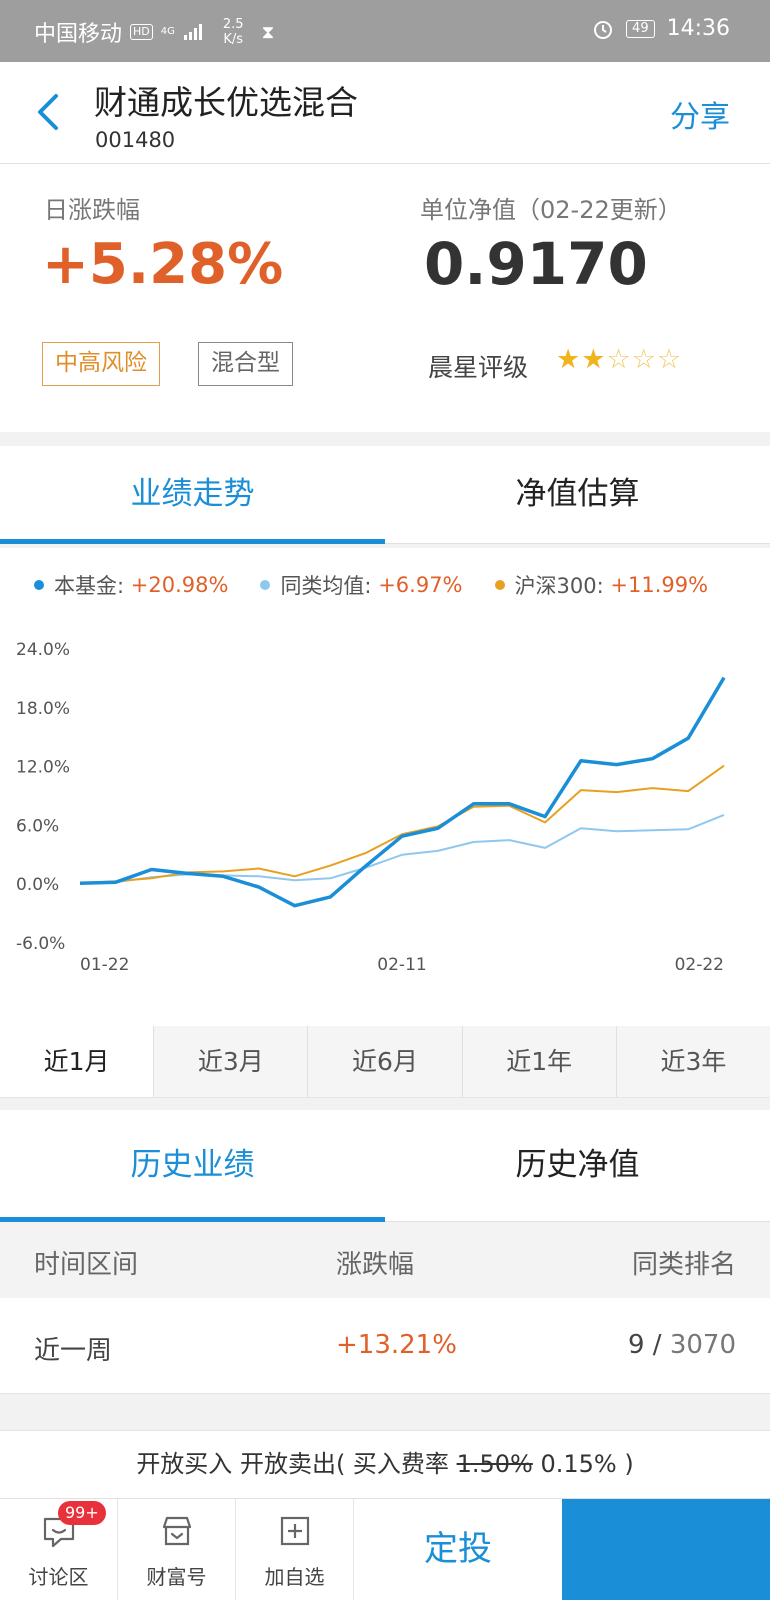 The image size is (770, 1600). What do you see at coordinates (385, 1464) in the screenshot?
I see `trade-status-notice: 开放买入 开放卖出( 买入费率 1.50% 0.15% )` at bounding box center [385, 1464].